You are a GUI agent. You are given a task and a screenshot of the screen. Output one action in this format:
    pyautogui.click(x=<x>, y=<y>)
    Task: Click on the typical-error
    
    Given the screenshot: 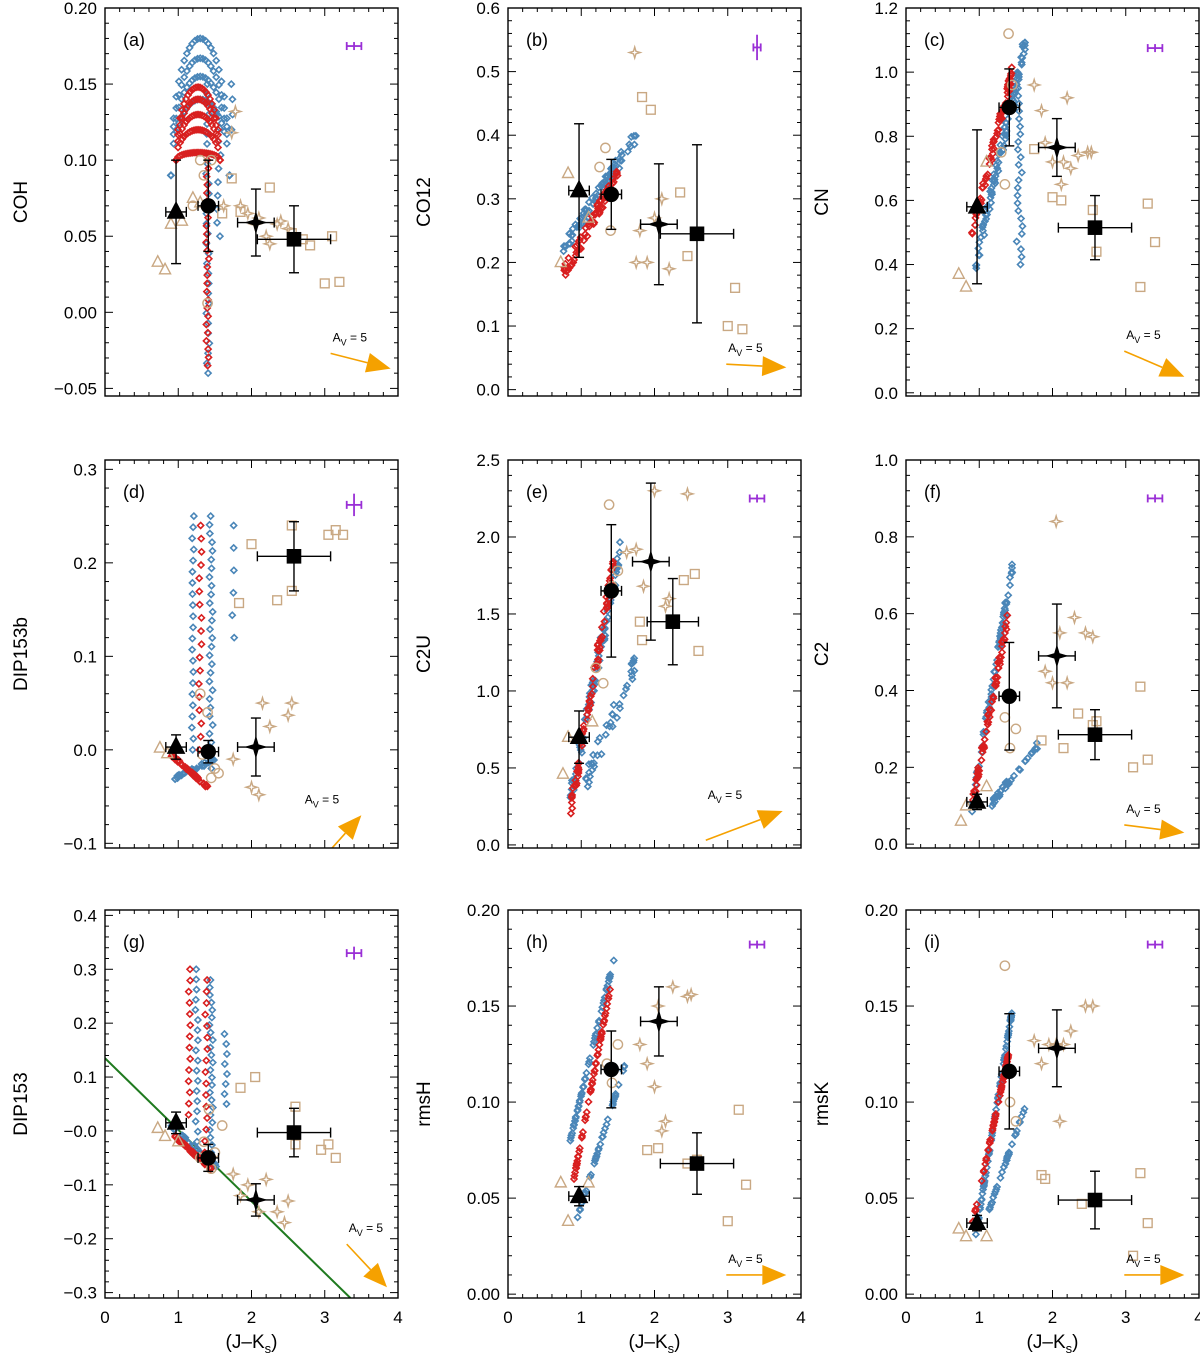 What is the action you would take?
    pyautogui.click(x=354, y=46)
    